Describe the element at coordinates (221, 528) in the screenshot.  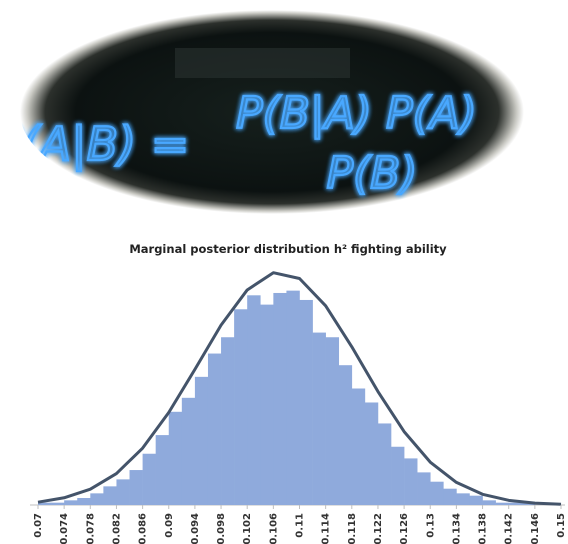
I see `x-tick-label: 0.098` at that location.